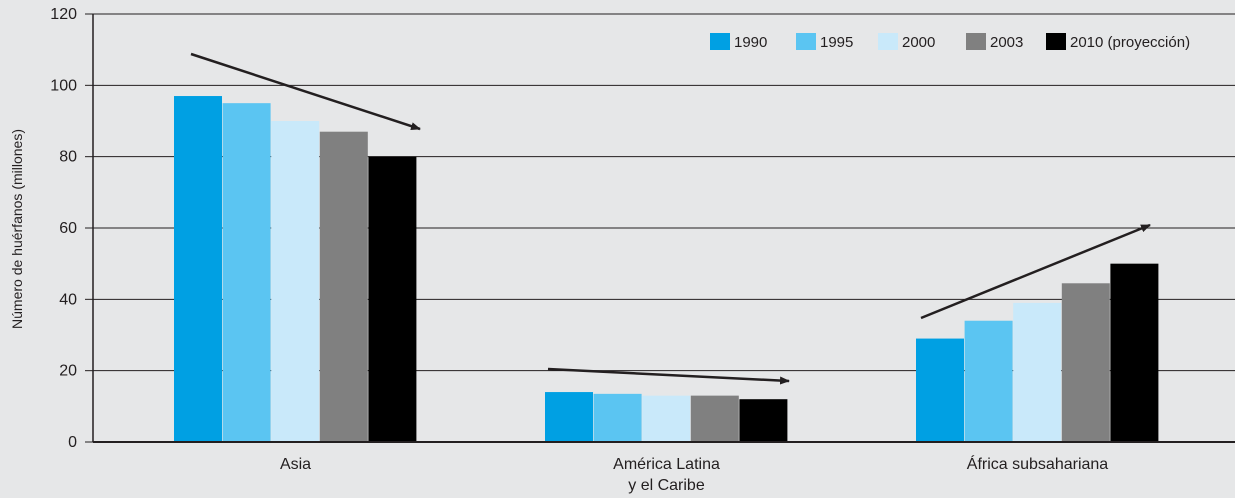 The height and width of the screenshot is (498, 1235). What do you see at coordinates (72, 442) in the screenshot?
I see `y-tick-label: 0` at bounding box center [72, 442].